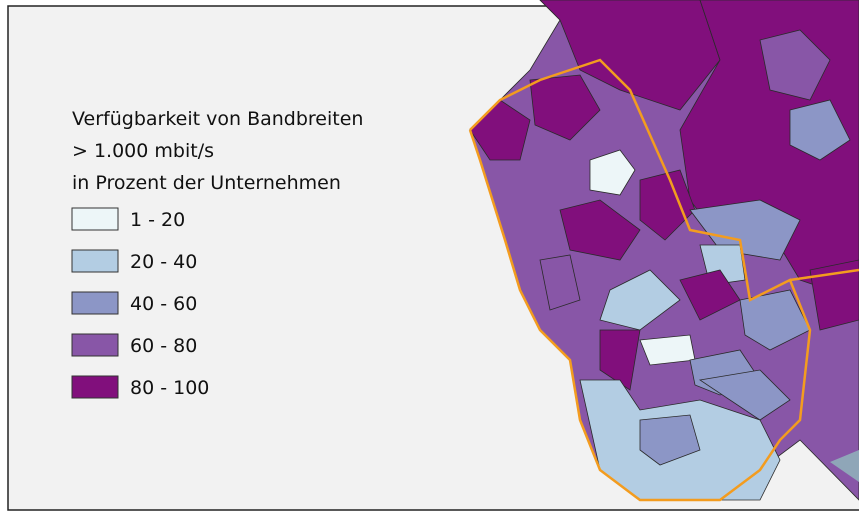 This screenshot has width=859, height=529. Describe the element at coordinates (824, 275) in the screenshot. I see `district-border` at that location.